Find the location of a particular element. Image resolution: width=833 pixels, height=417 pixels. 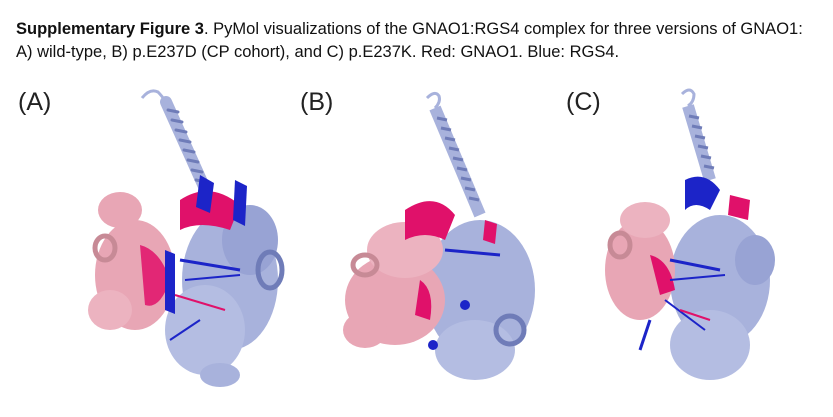

panel-label-b: (B) is located at coordinates (317, 102).